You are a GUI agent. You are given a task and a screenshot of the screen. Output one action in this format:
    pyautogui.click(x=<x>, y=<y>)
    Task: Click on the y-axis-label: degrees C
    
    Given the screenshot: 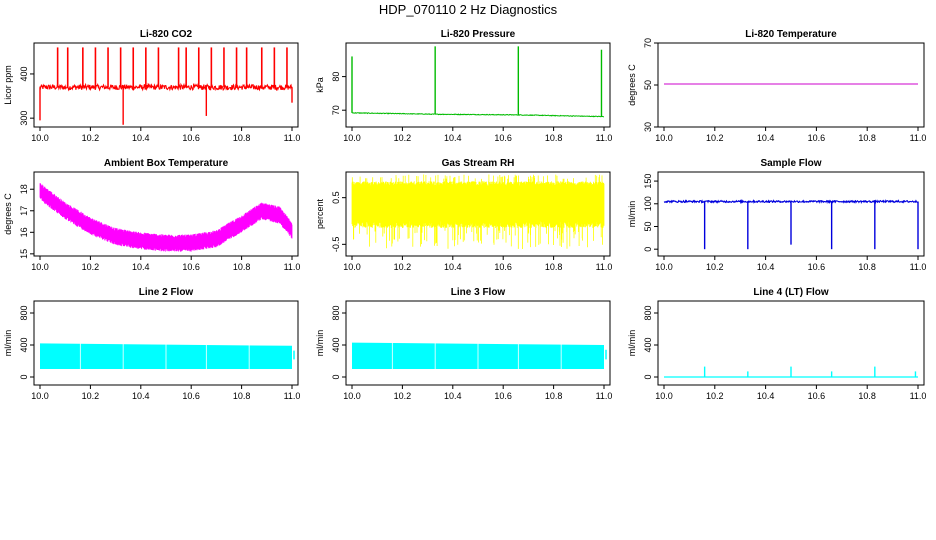 What is the action you would take?
    pyautogui.click(x=632, y=85)
    